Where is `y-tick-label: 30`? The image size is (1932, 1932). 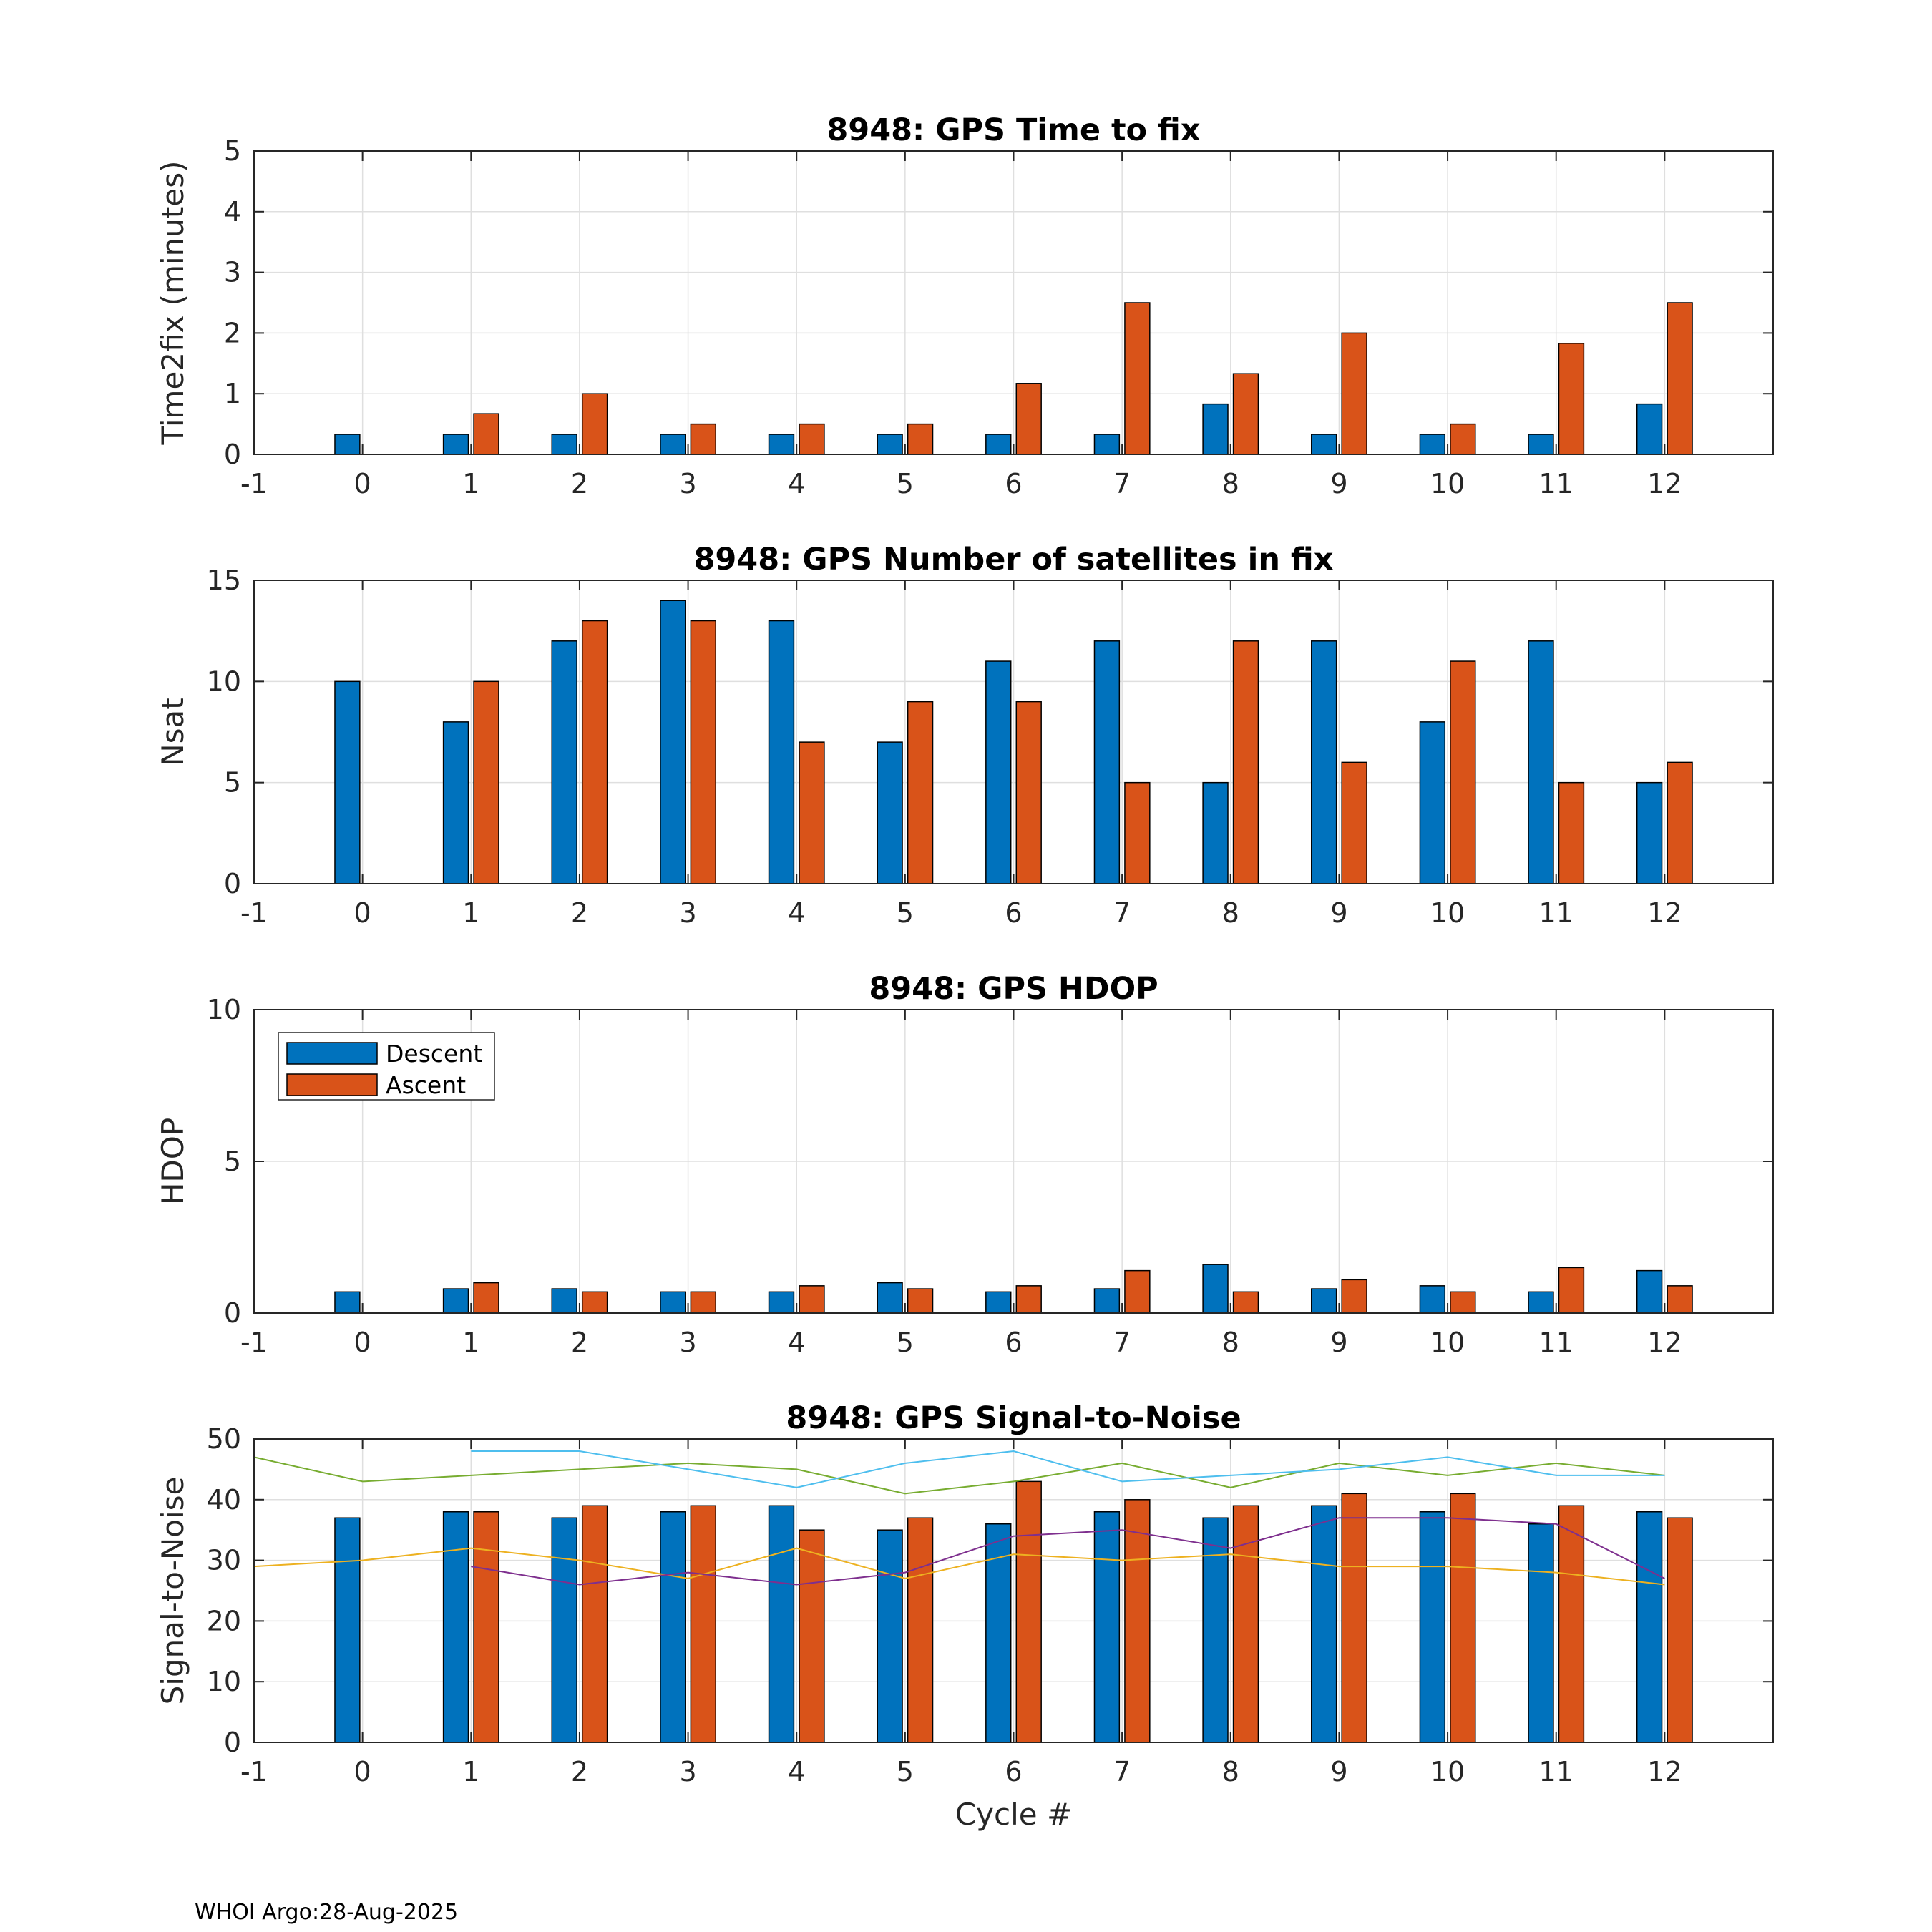
y-tick-label: 30 is located at coordinates (224, 1560).